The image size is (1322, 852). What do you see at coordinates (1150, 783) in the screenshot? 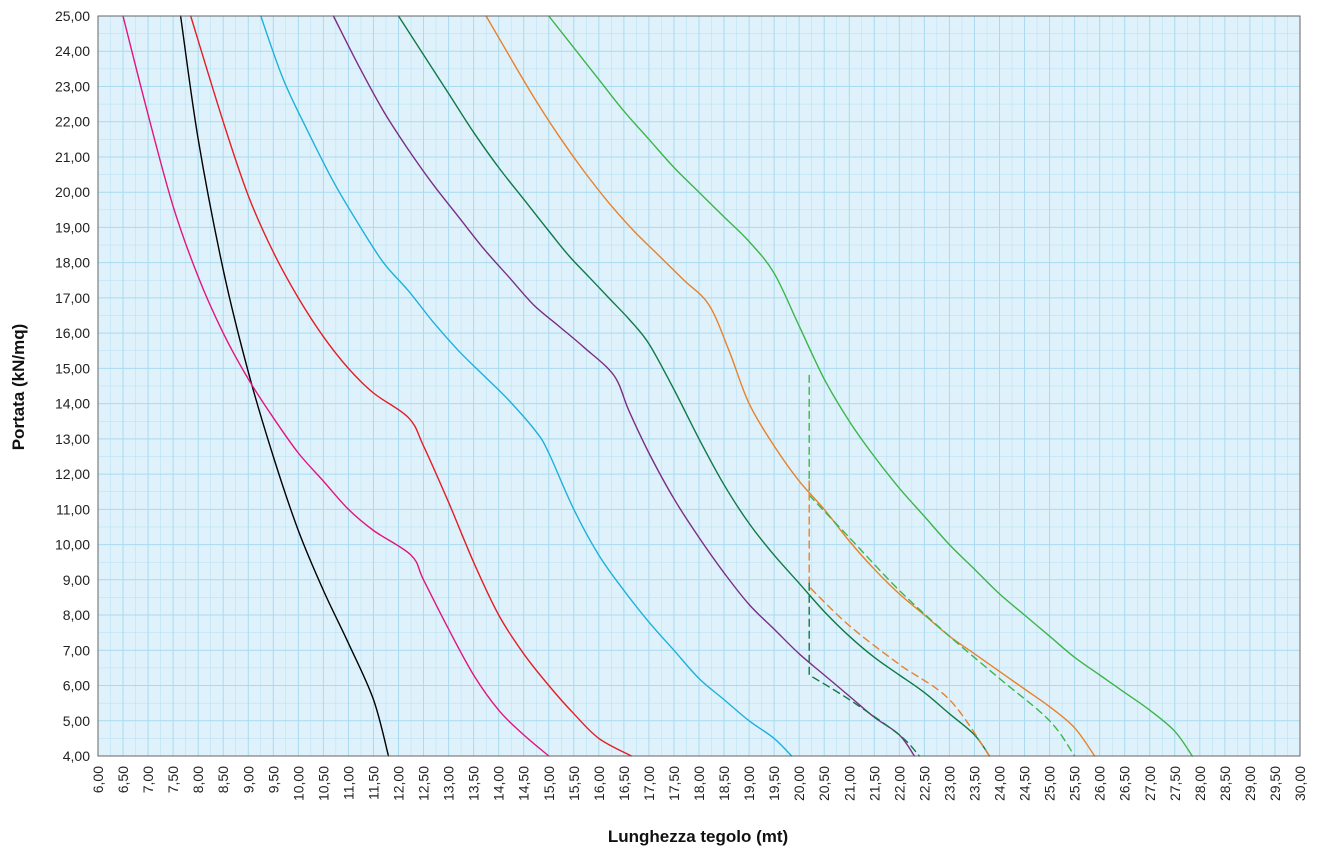
I see `x-tick-label: 27,00` at bounding box center [1150, 783].